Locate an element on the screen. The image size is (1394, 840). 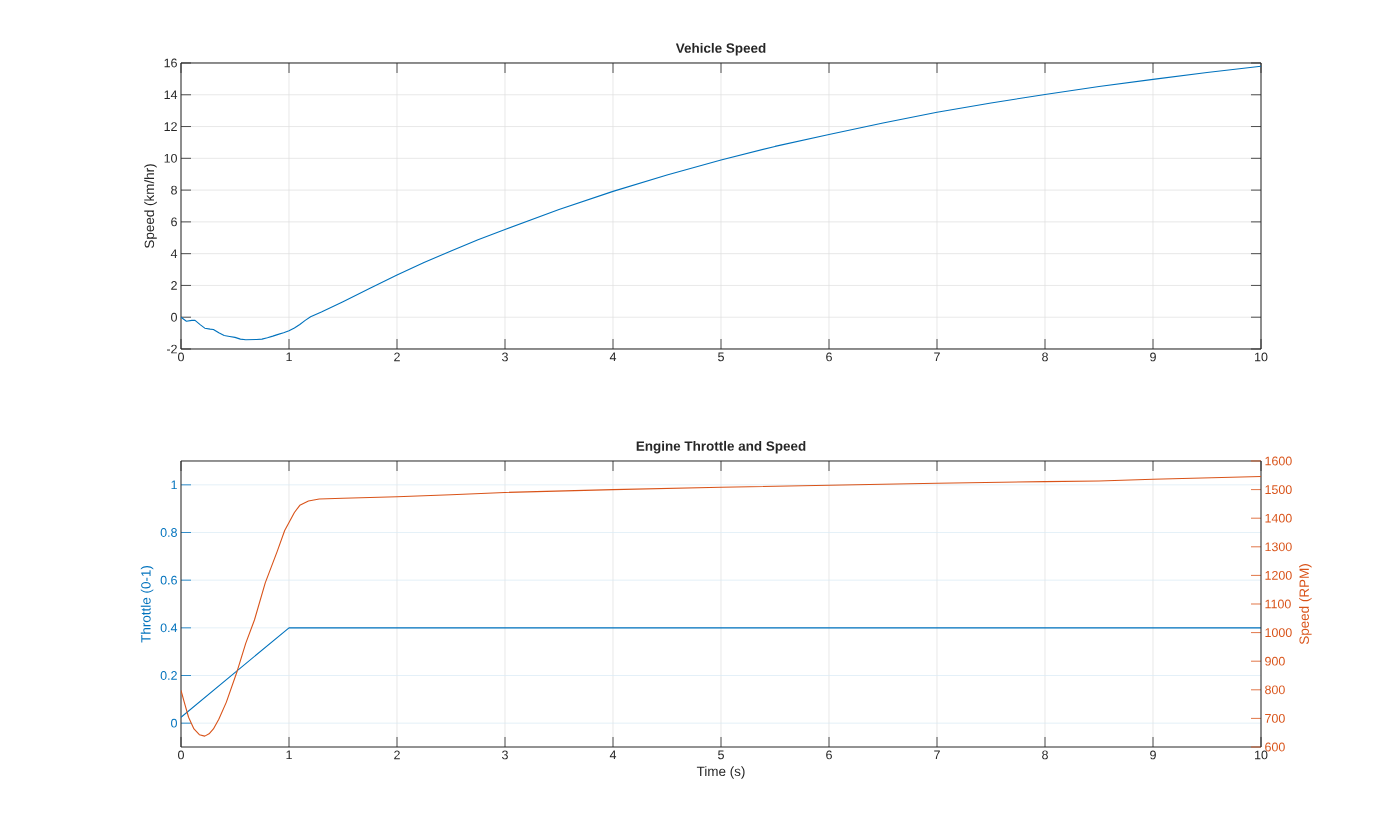
y-tick-label: 0.8 is located at coordinates (168, 532).